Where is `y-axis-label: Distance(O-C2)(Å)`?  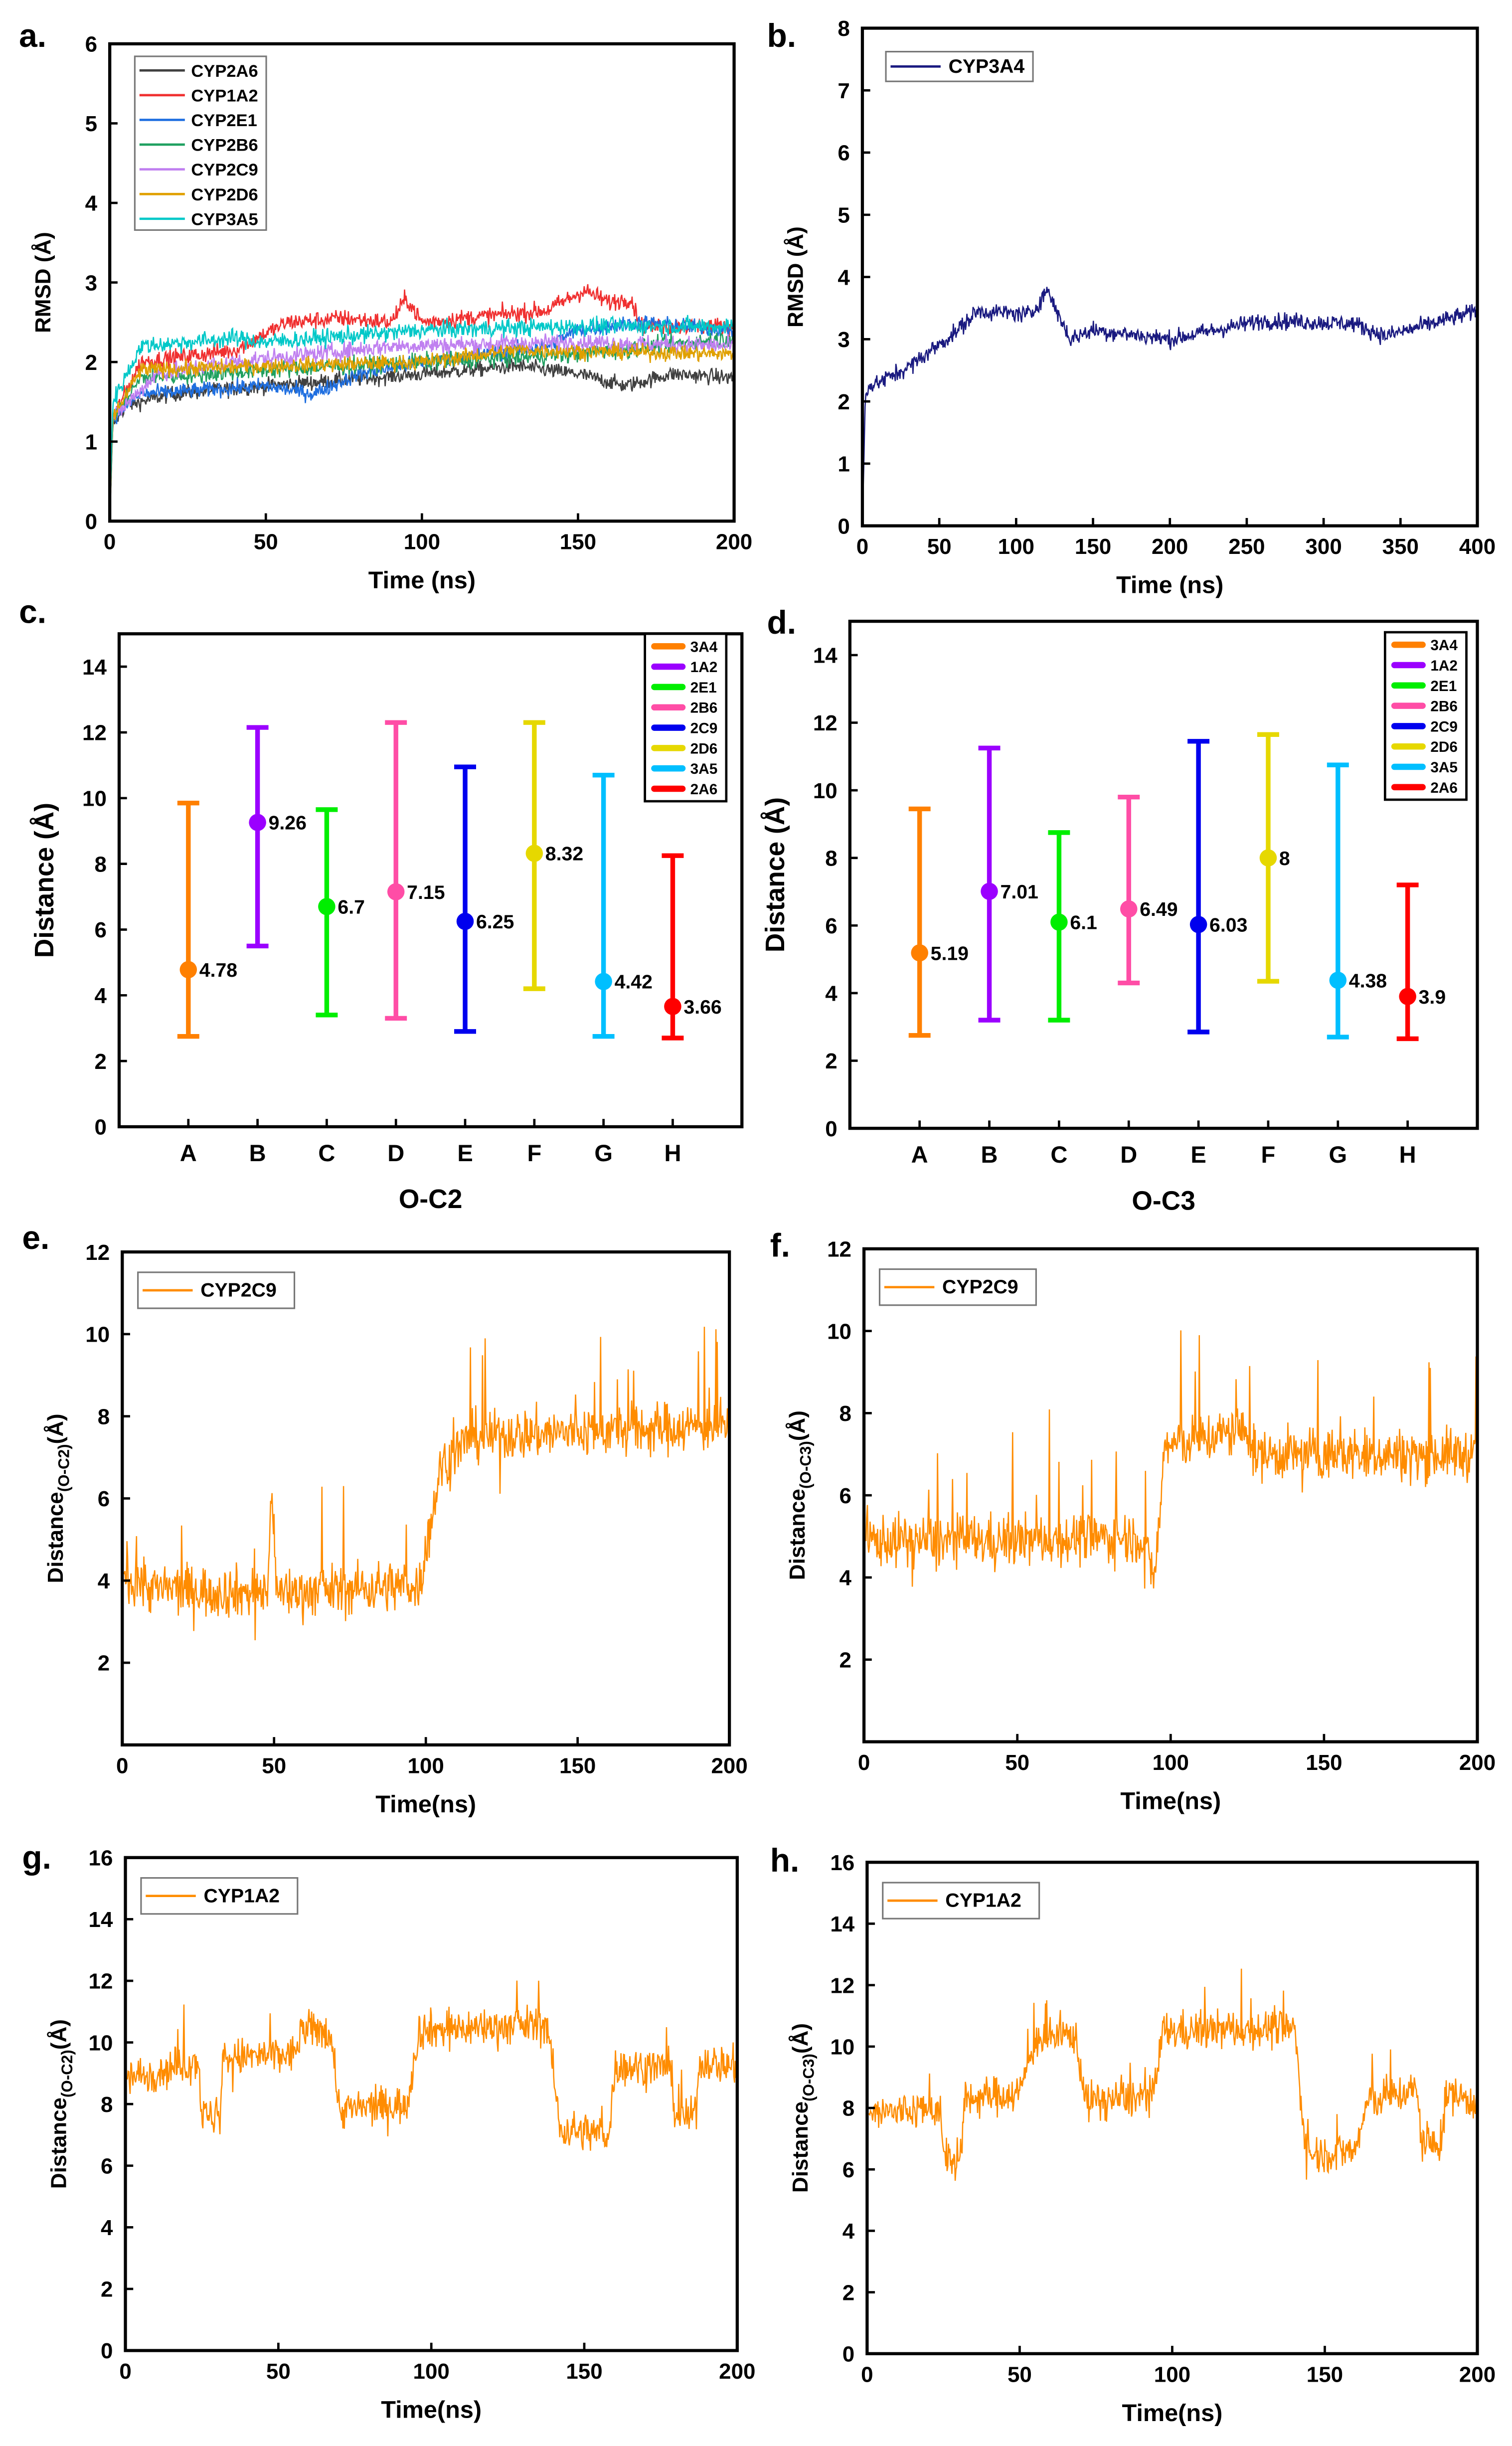
y-axis-label: Distance(O-C2)(Å) is located at coordinates (61, 2104).